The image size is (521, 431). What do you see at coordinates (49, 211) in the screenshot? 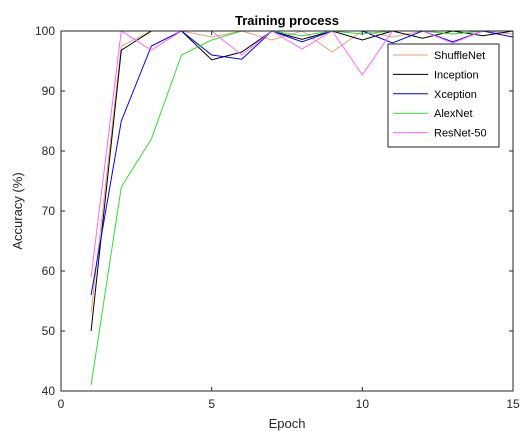
I see `y-tick-label: 70` at bounding box center [49, 211].